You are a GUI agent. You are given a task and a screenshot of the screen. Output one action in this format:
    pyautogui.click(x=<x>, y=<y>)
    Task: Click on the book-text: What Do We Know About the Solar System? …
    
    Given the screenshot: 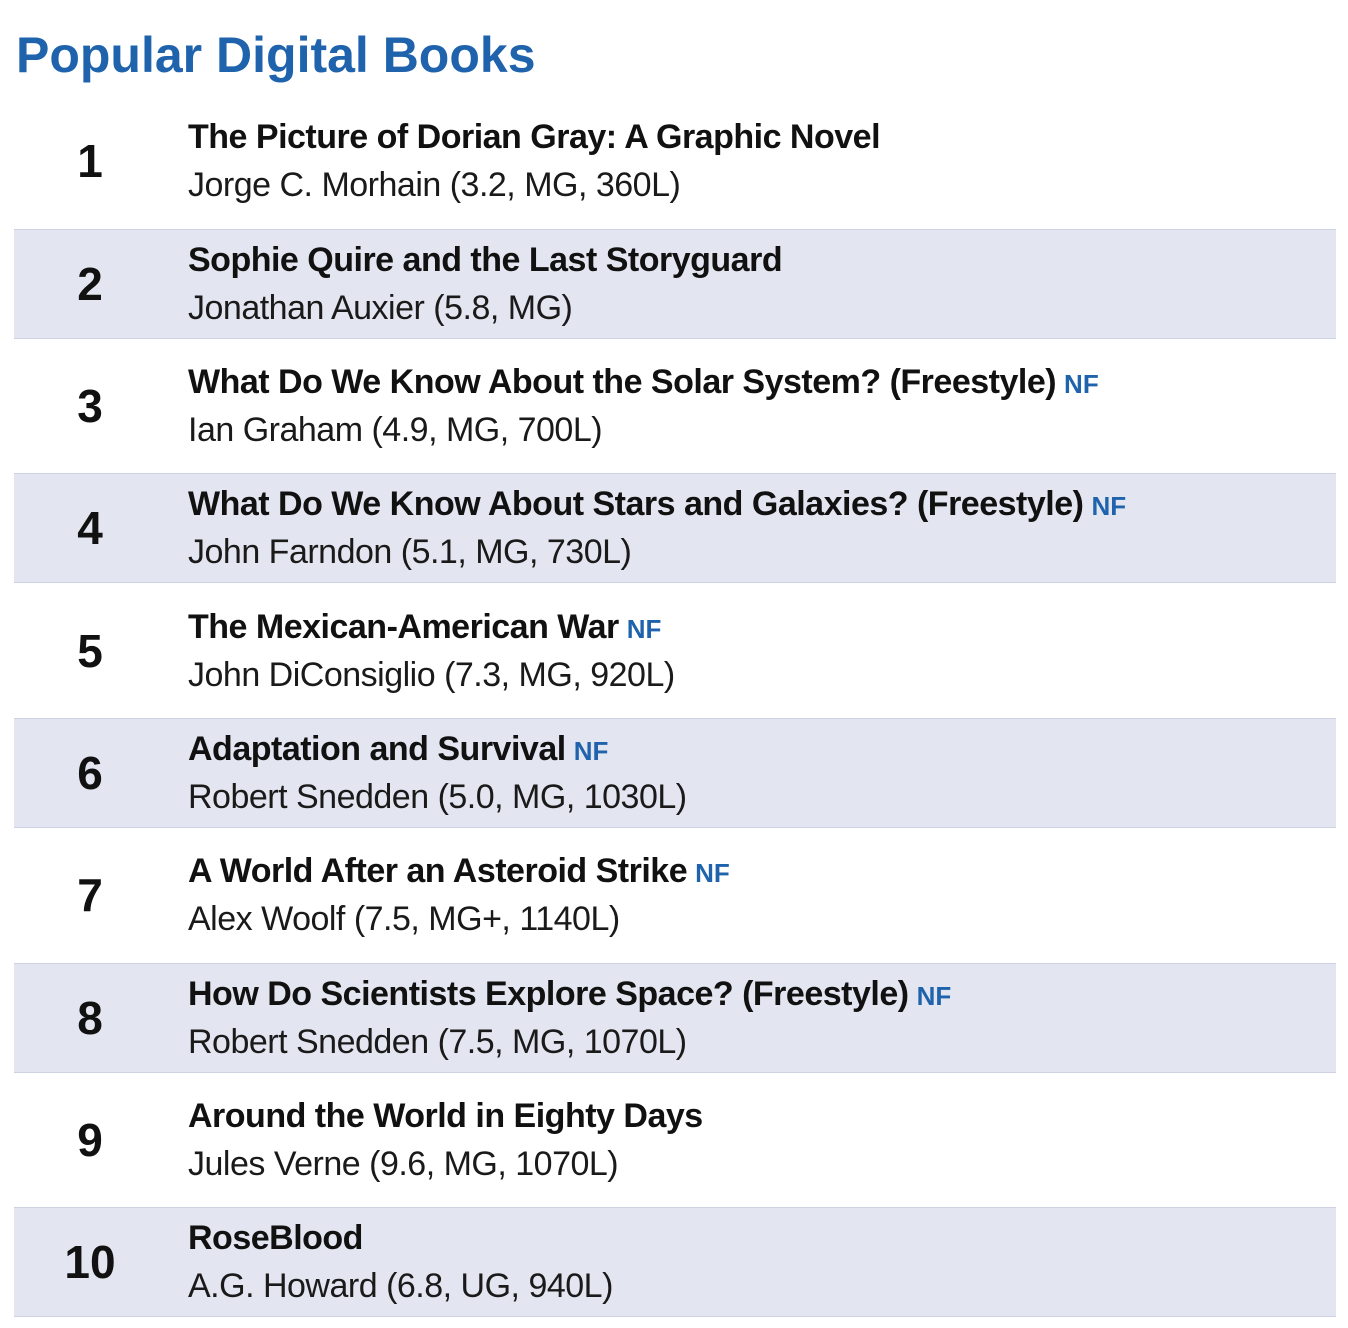 What is the action you would take?
    pyautogui.click(x=757, y=406)
    